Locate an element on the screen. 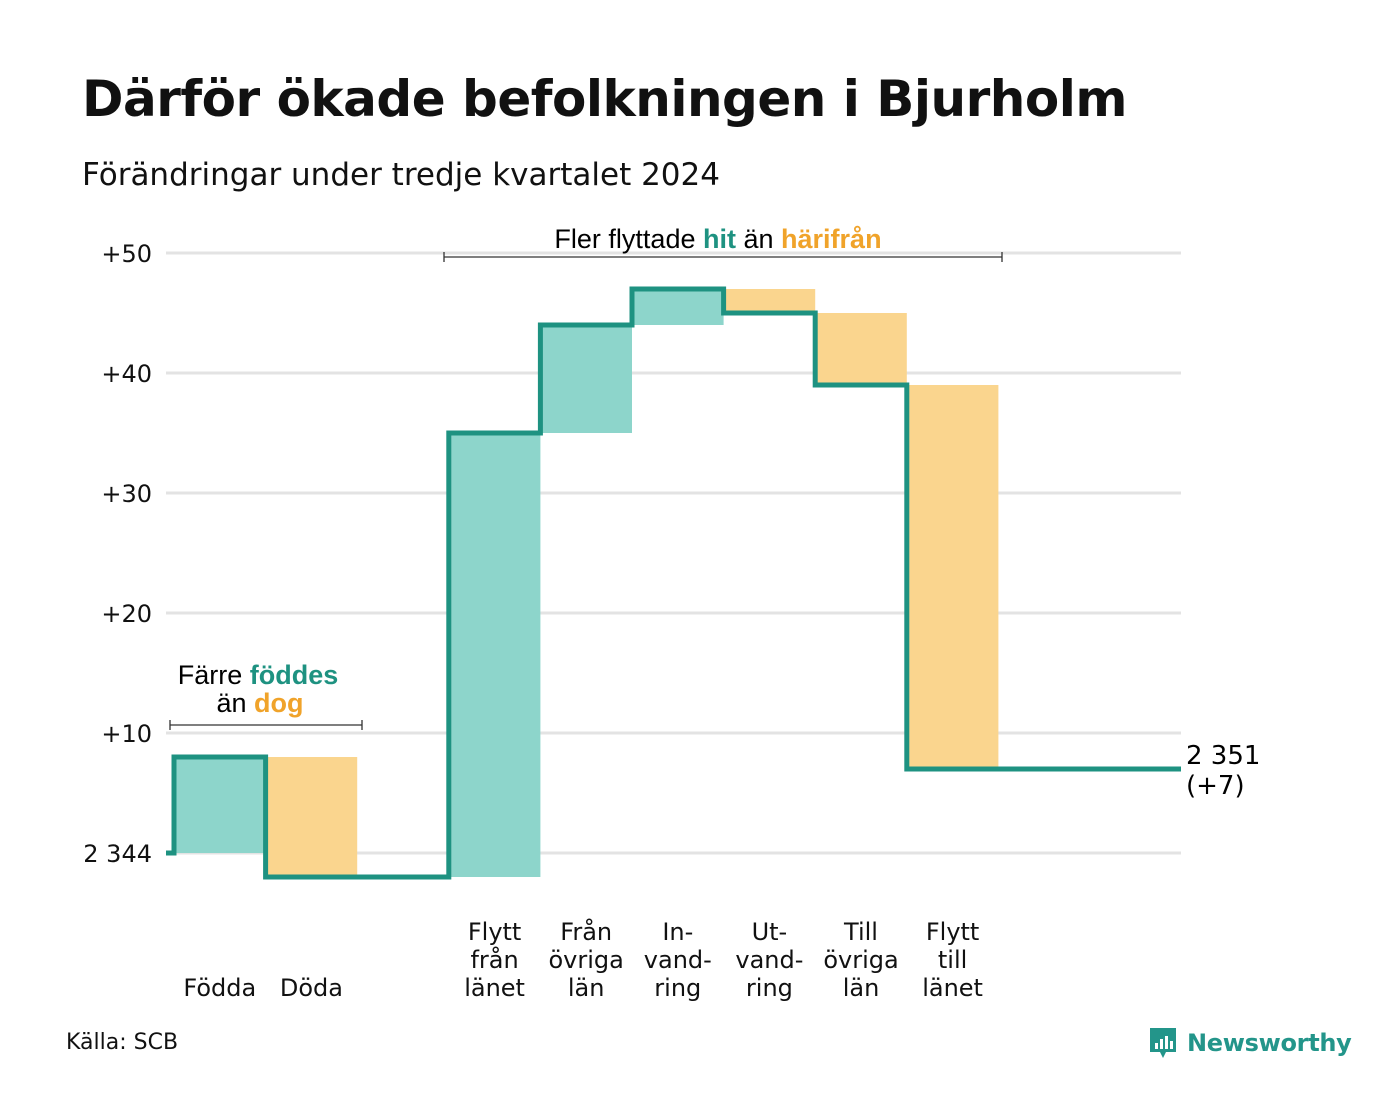  y-tick-label: 2 344 is located at coordinates (117, 854).